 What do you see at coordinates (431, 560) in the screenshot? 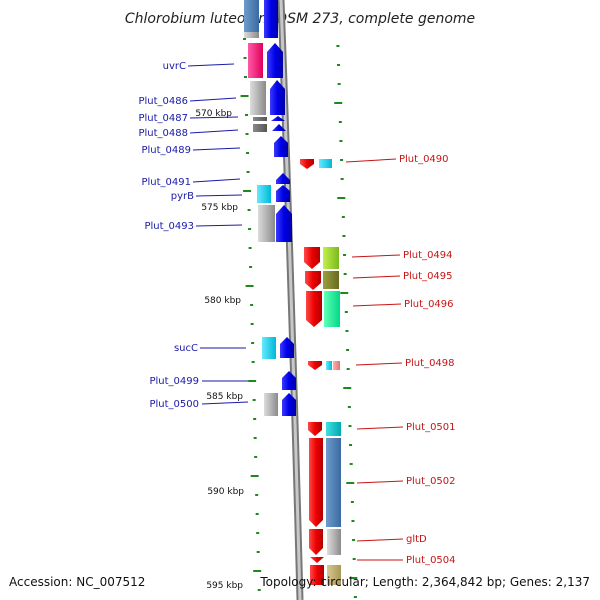
I see `label-Plut_0504: Plut_0504` at bounding box center [431, 560].